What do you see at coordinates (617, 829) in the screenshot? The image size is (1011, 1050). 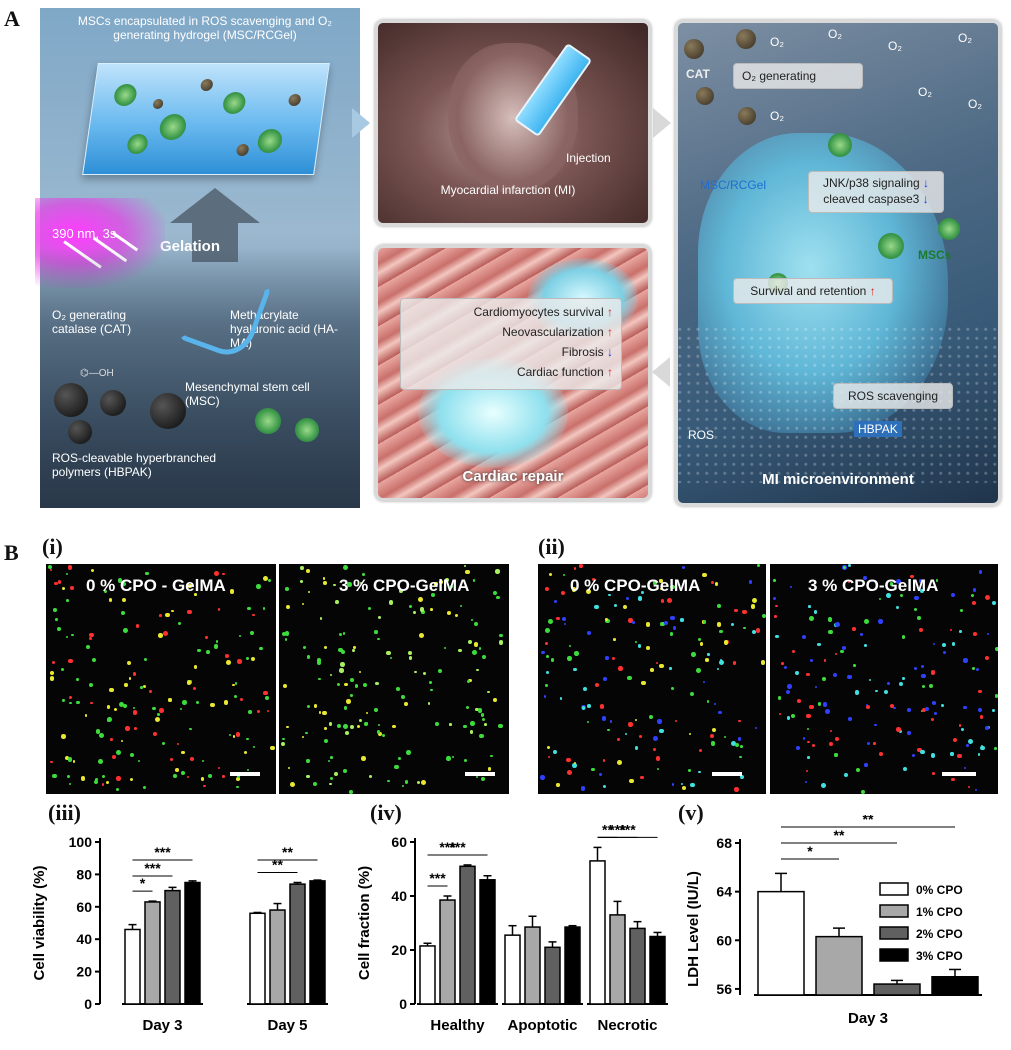 I see `significance-stars: ***` at bounding box center [617, 829].